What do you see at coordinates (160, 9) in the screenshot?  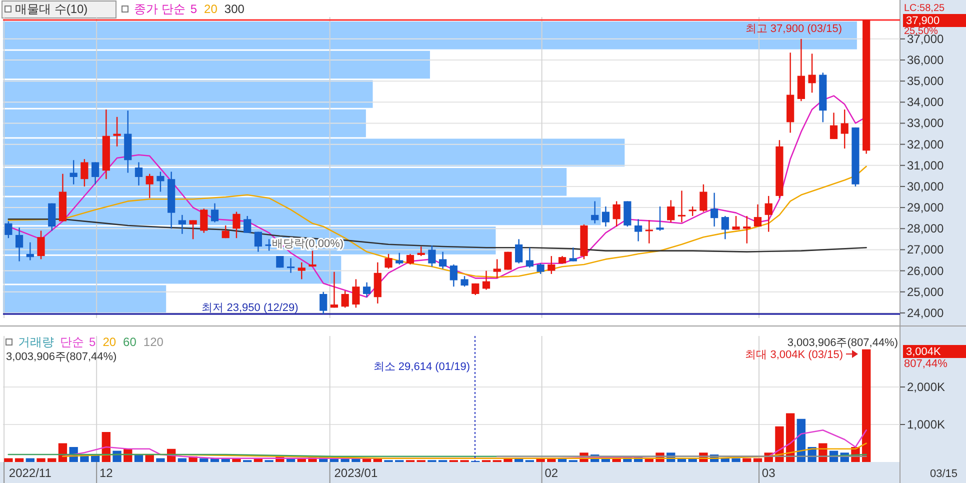 I see `legend-title: 종가 단순` at bounding box center [160, 9].